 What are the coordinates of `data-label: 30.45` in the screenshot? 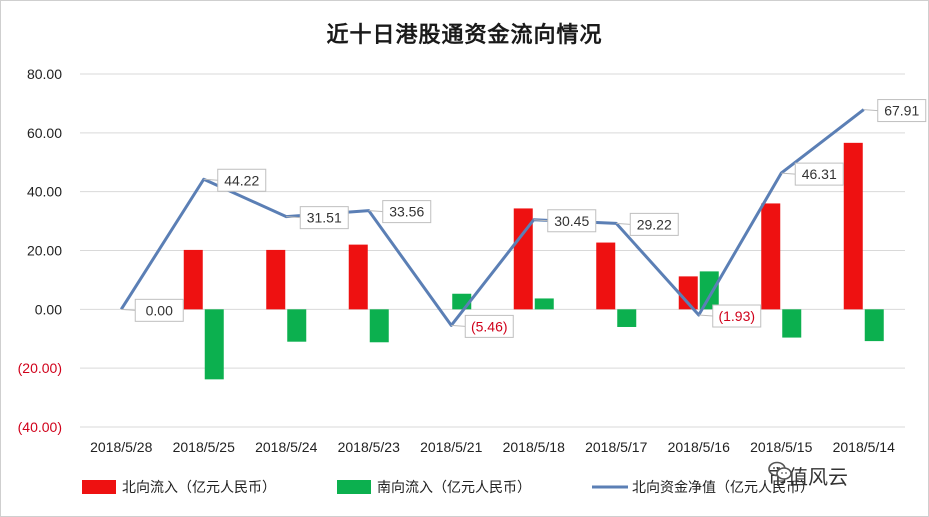 It's located at (571, 221).